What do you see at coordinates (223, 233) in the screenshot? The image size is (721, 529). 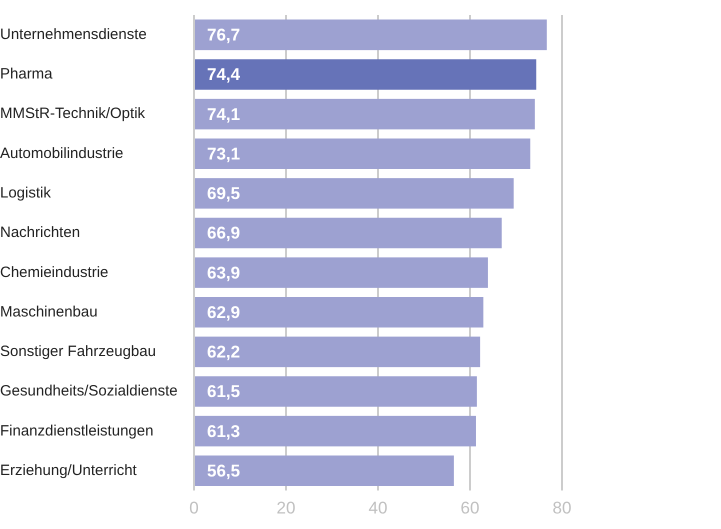 I see `data-label: 66,9` at bounding box center [223, 233].